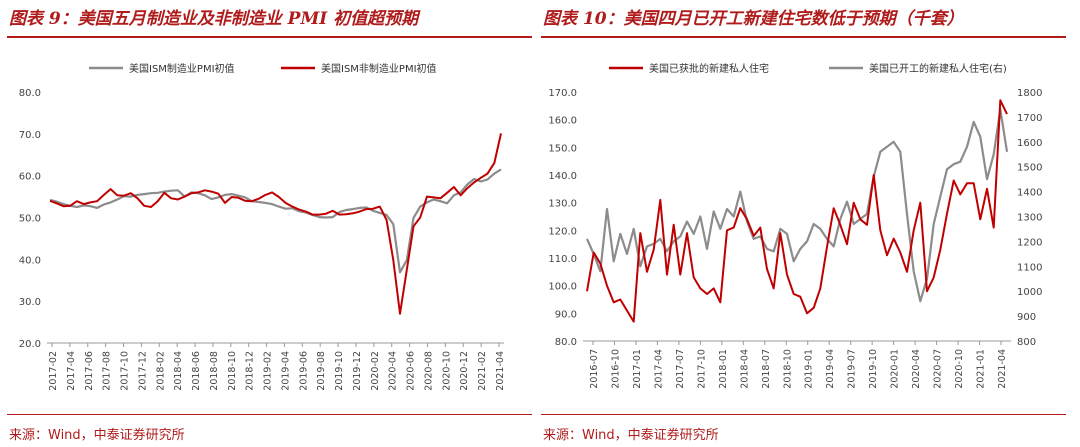 The width and height of the screenshot is (1080, 447). I want to click on x-tick-label: 2017-12, so click(142, 371).